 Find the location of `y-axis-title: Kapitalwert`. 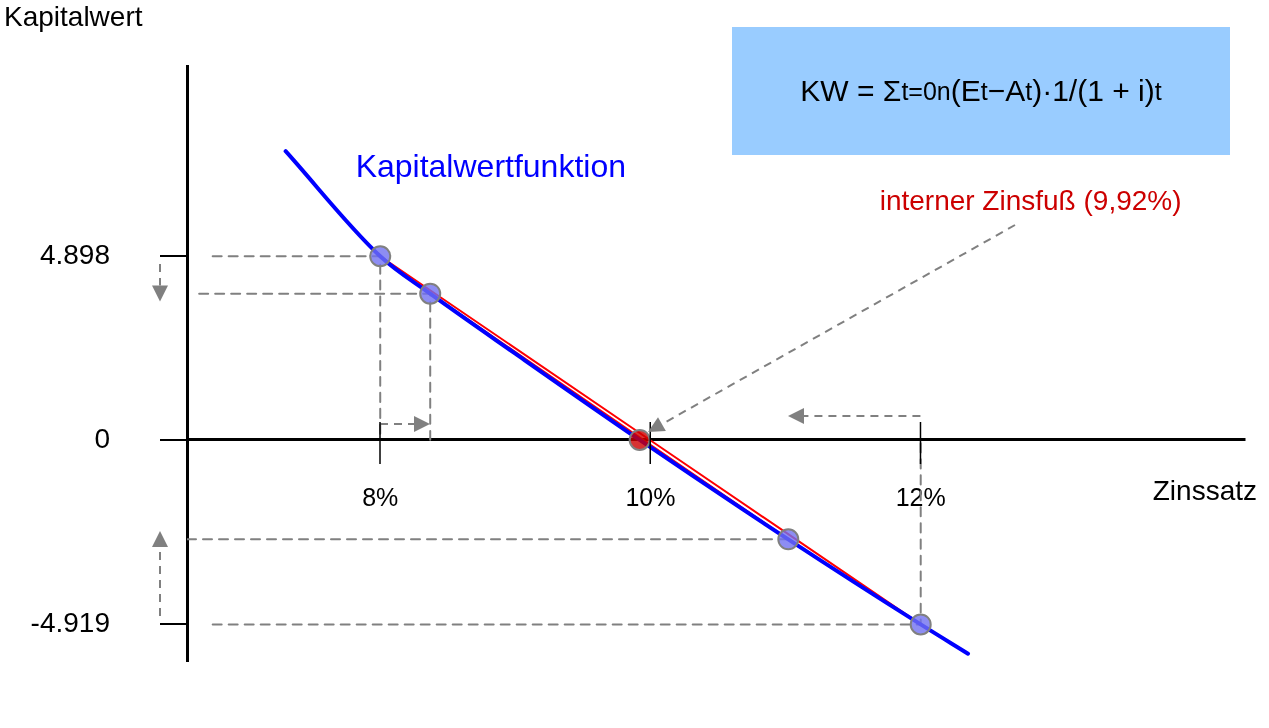

y-axis-title: Kapitalwert is located at coordinates (73, 16).